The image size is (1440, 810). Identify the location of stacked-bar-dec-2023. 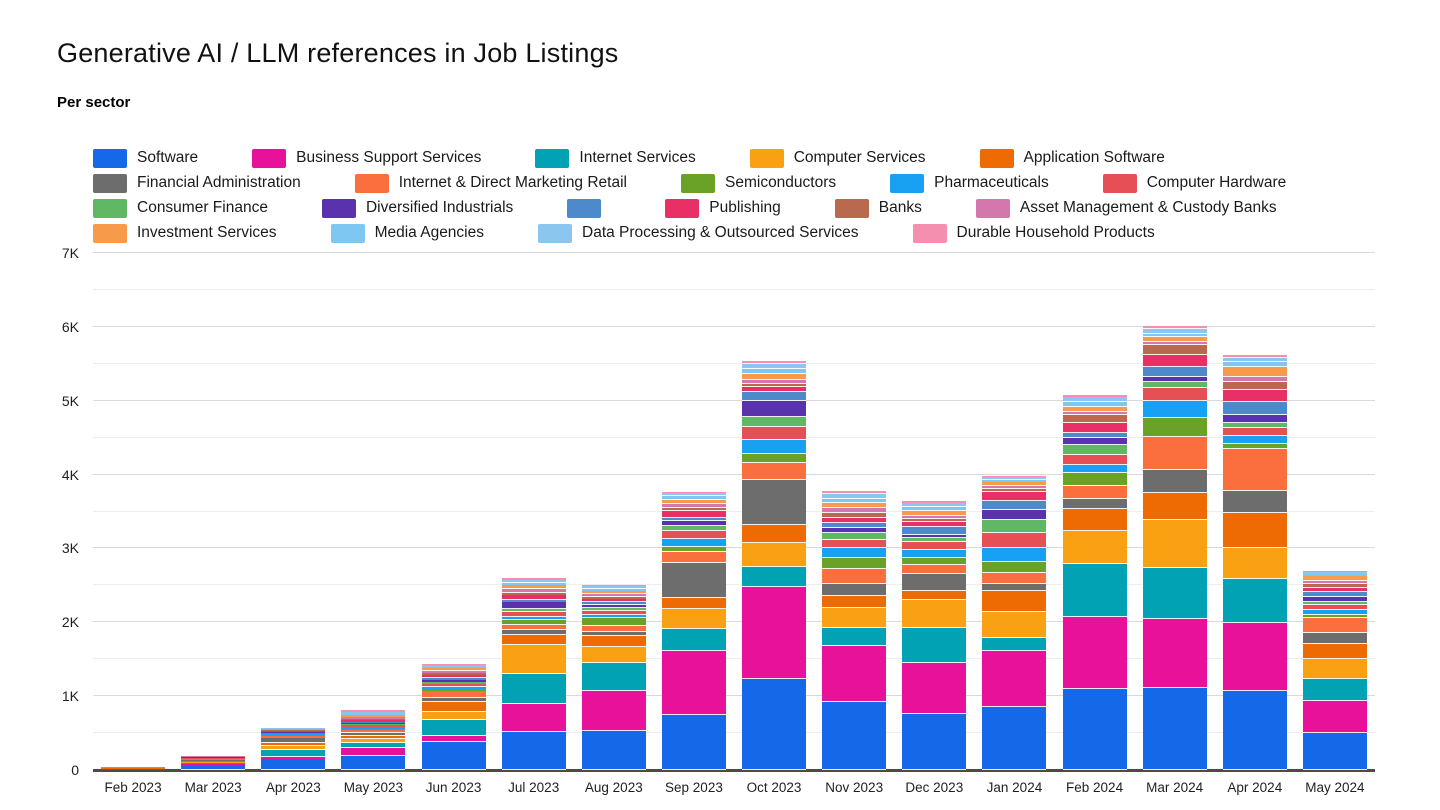
(934, 511).